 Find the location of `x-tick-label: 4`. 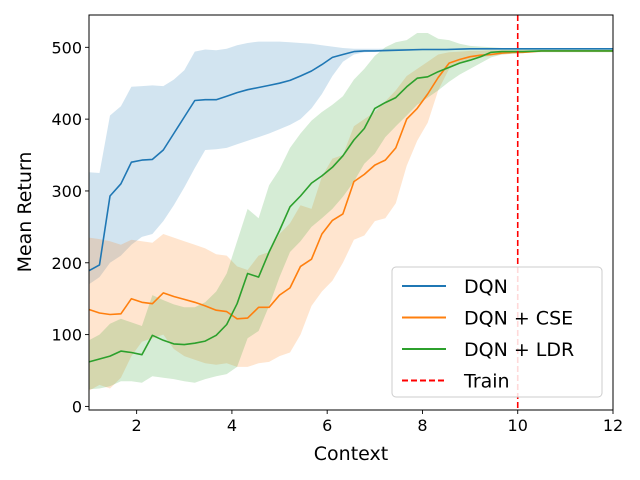

x-tick-label: 4 is located at coordinates (232, 425).